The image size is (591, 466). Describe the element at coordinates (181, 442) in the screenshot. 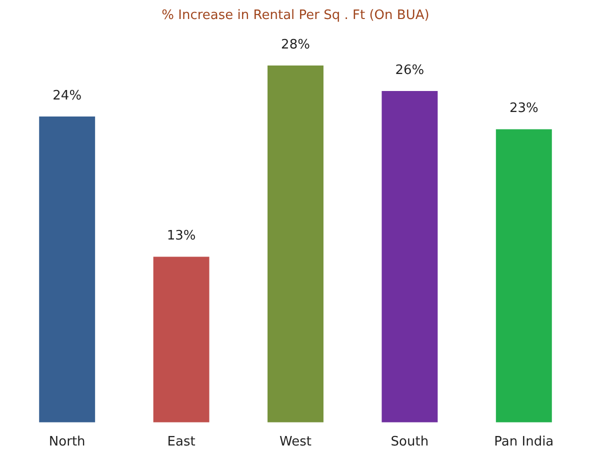

I see `x-tick-label: East` at that location.